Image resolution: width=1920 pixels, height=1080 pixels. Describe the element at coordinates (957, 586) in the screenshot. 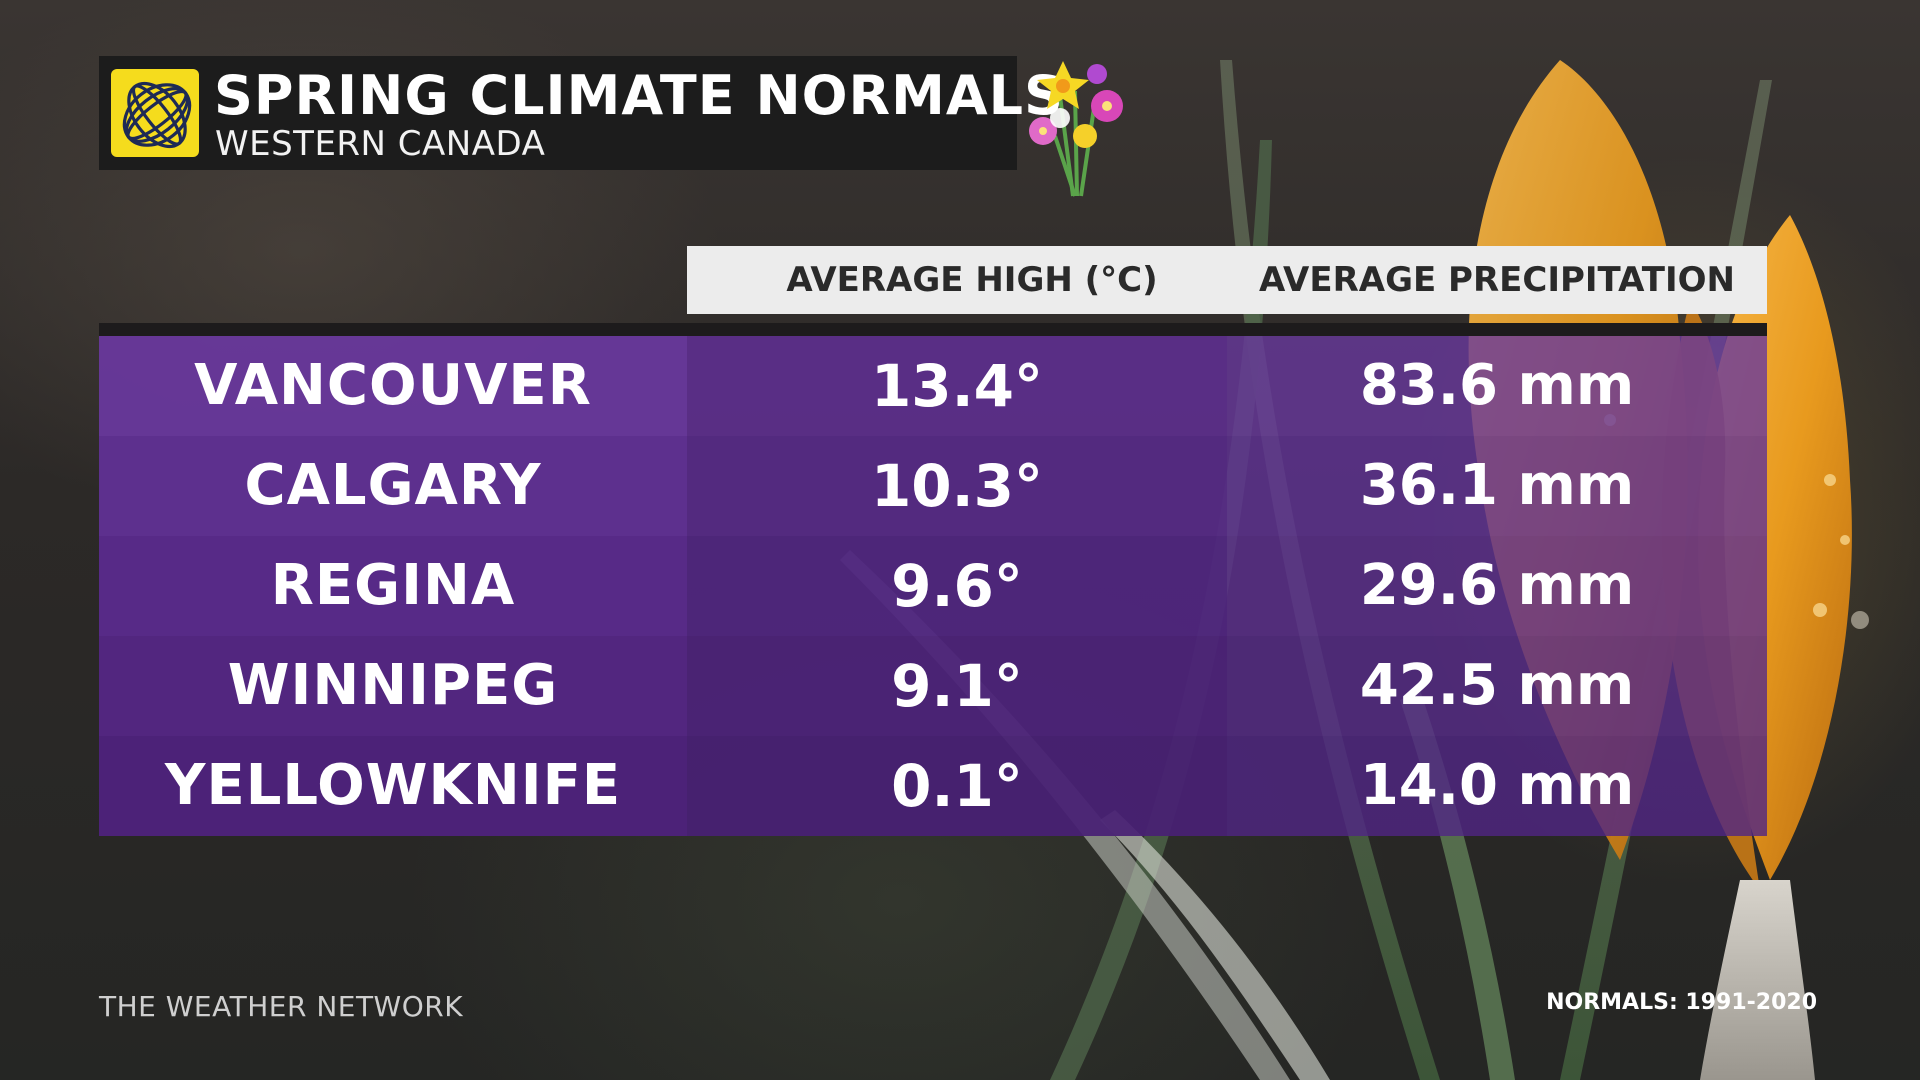

I see `average-high-value: 9.6°` at that location.